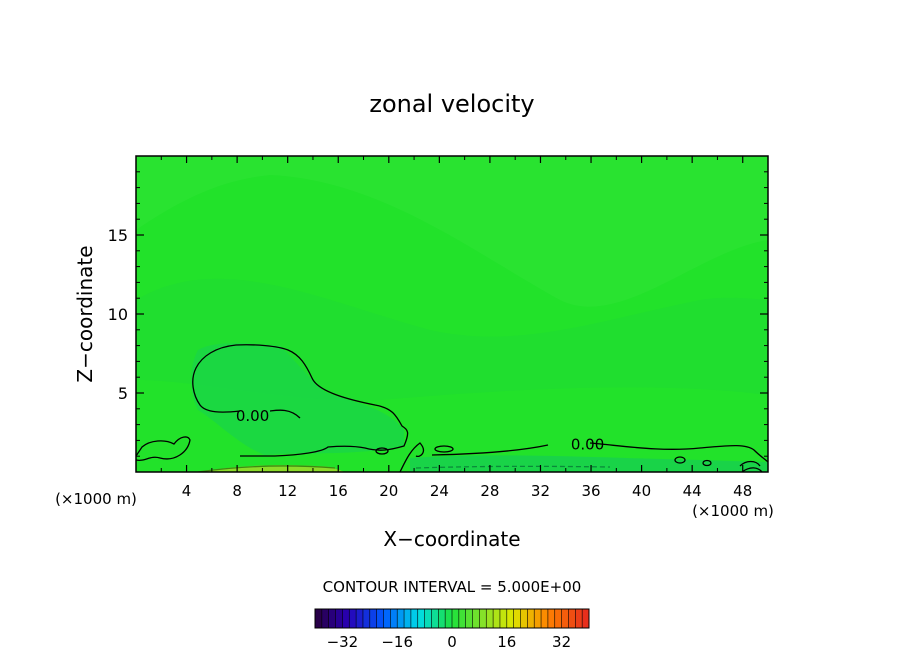 This screenshot has height=654, width=904. What do you see at coordinates (118, 235) in the screenshot?
I see `y-tick-label: 15` at bounding box center [118, 235].